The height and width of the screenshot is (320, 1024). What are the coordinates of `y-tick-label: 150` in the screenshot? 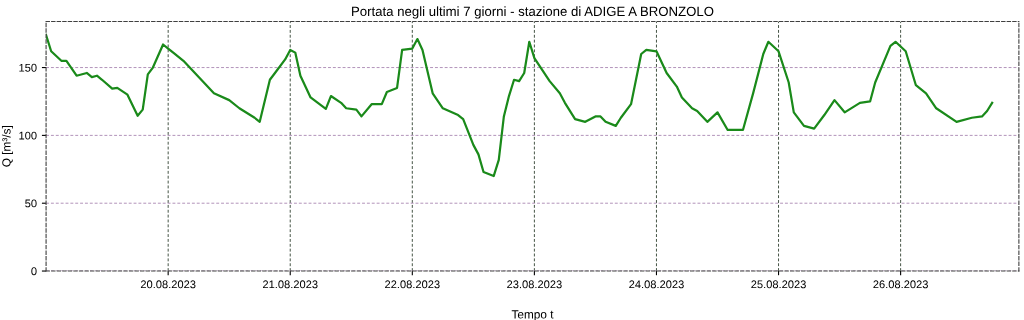 It's located at (28, 67).